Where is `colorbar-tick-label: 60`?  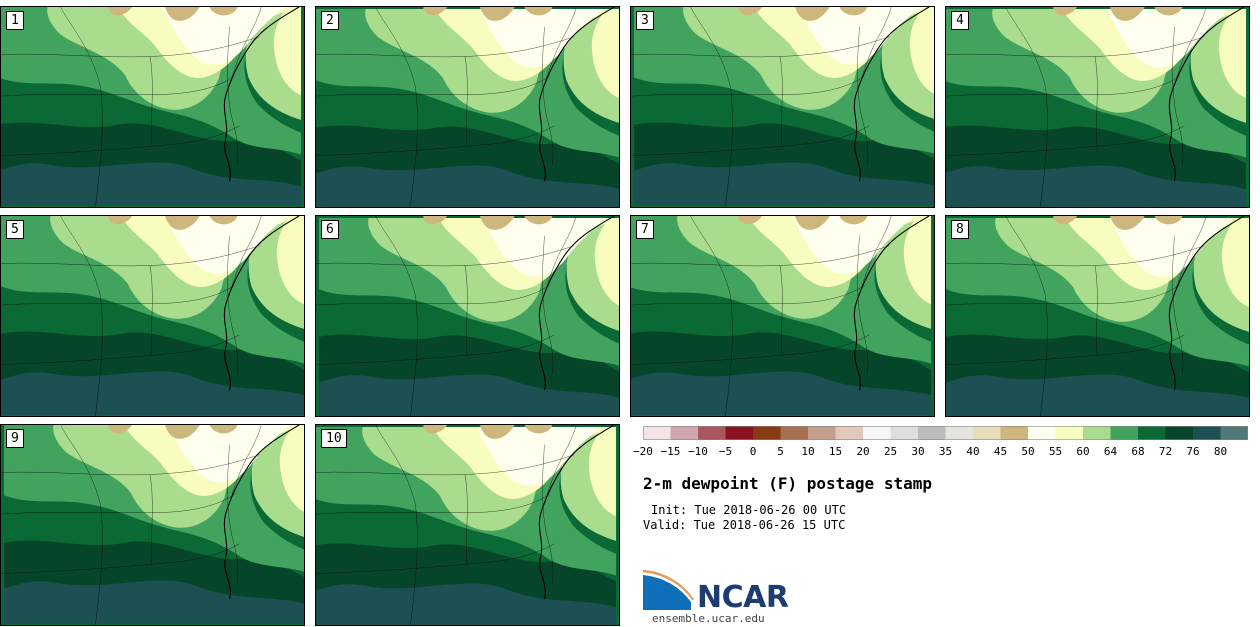
colorbar-tick-label: 60 is located at coordinates (1083, 451).